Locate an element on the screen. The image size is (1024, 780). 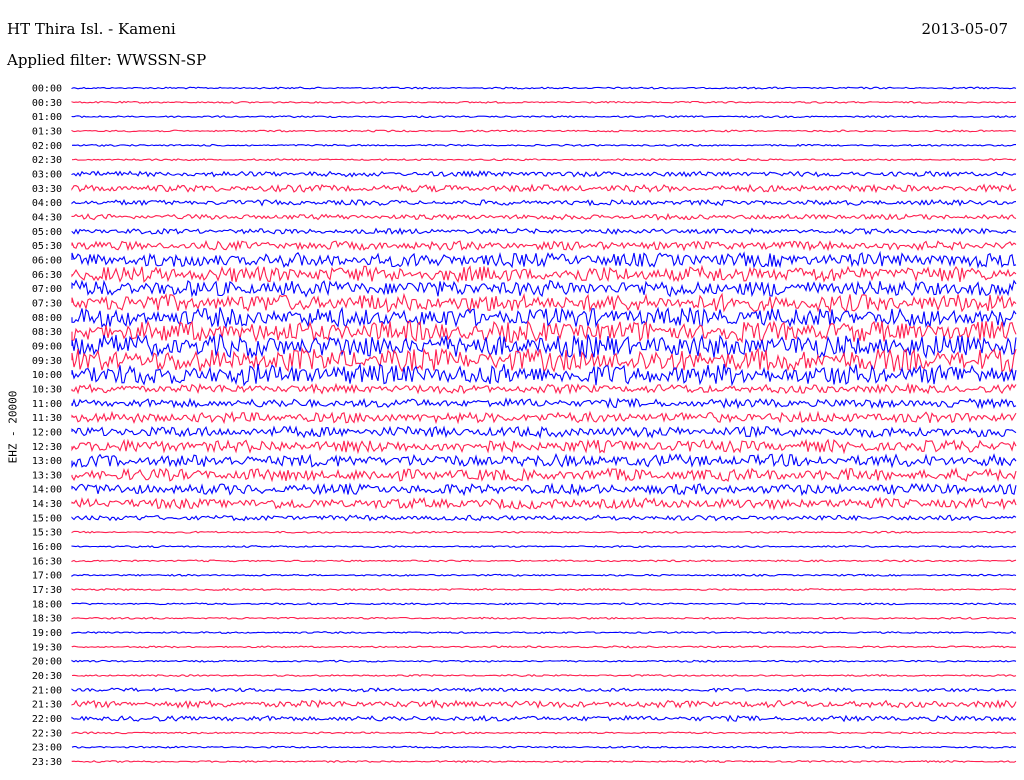
time-tick-1030: 10:30 is located at coordinates (47, 389).